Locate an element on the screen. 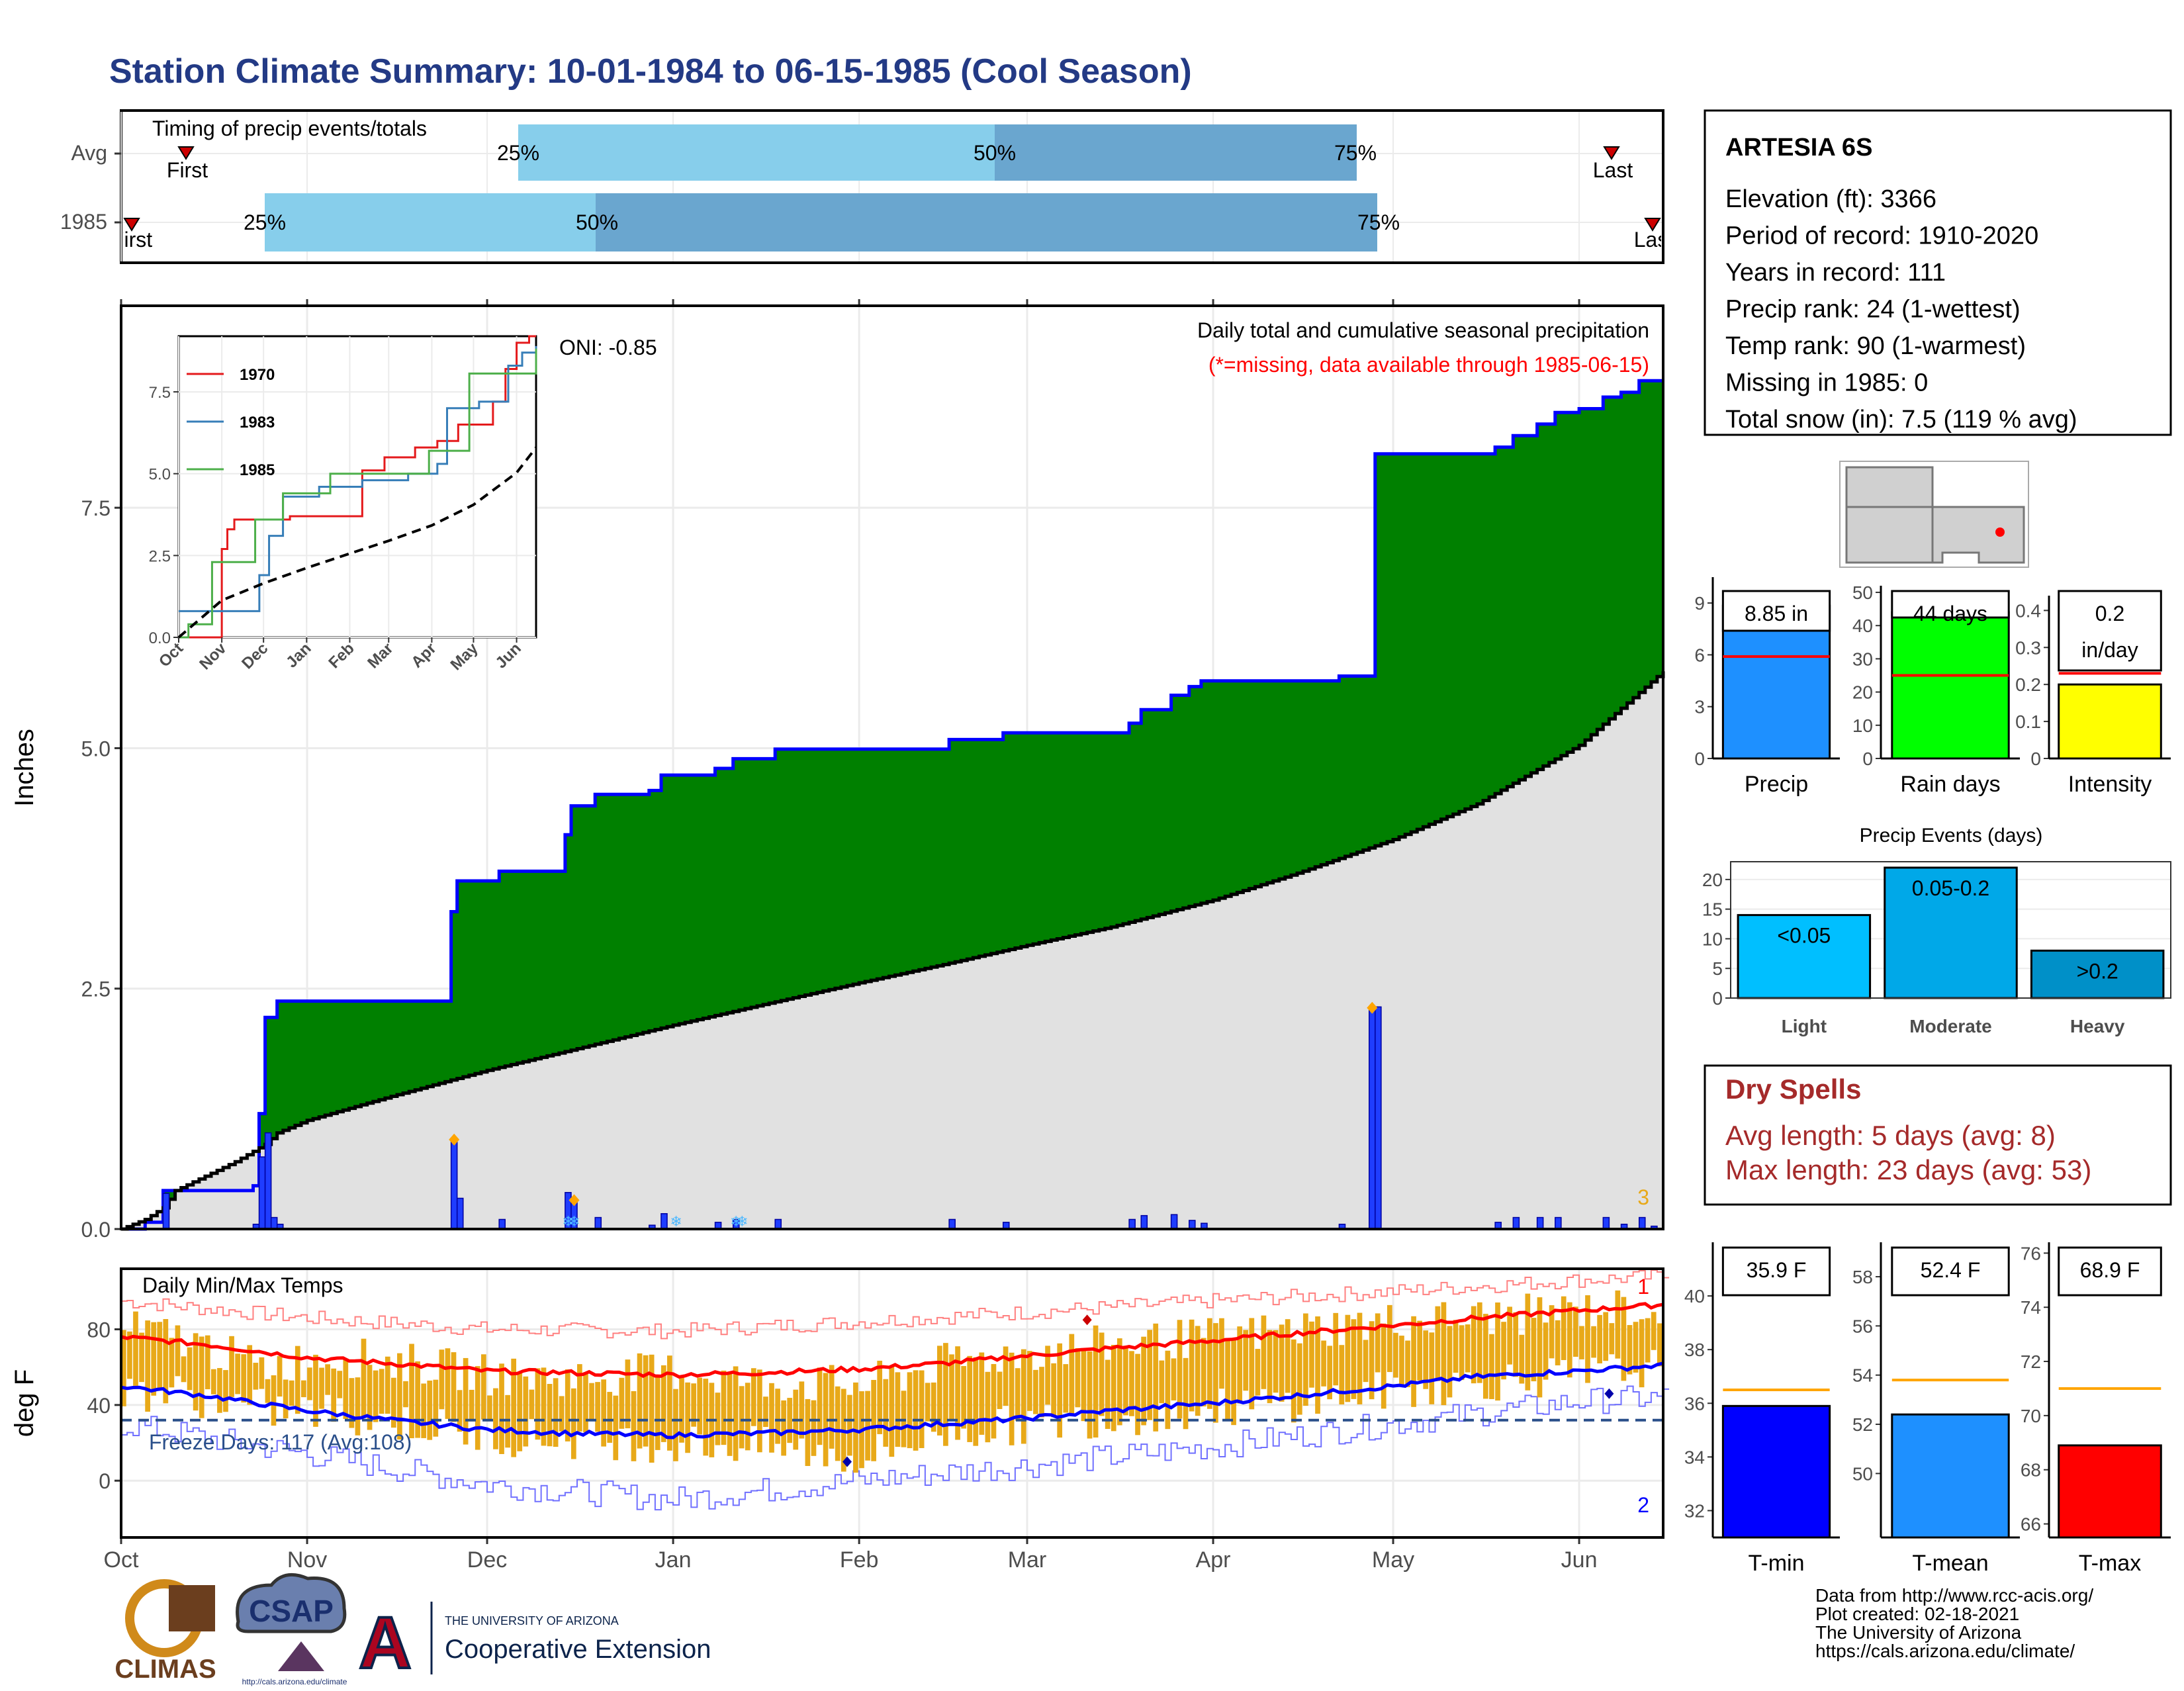 Image resolution: width=2184 pixels, height=1691 pixels. record-min-line is located at coordinates (896, 1448).